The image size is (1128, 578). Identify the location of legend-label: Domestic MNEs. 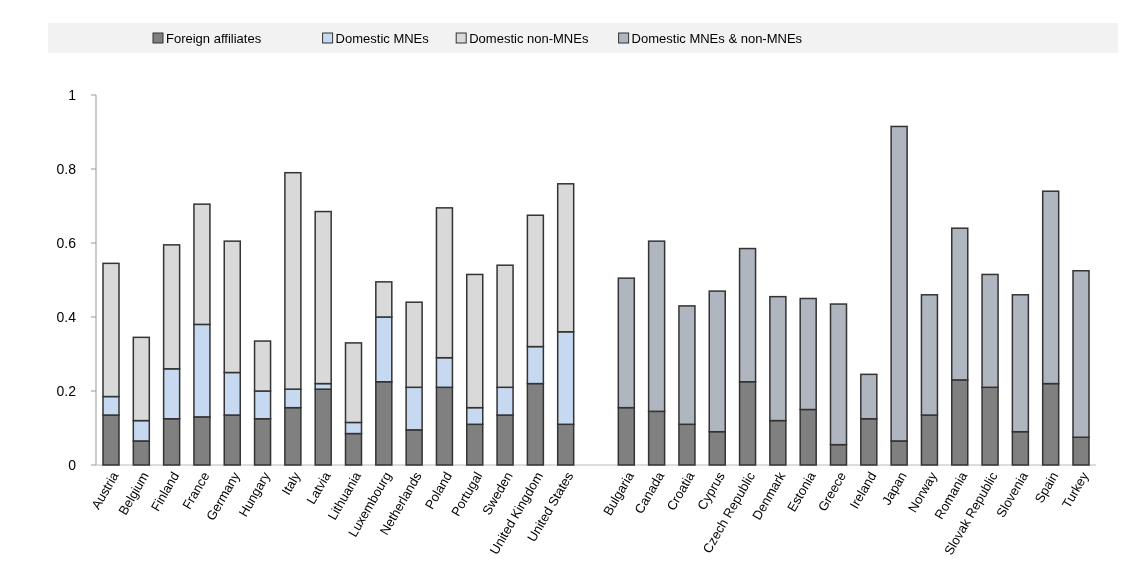
(382, 38).